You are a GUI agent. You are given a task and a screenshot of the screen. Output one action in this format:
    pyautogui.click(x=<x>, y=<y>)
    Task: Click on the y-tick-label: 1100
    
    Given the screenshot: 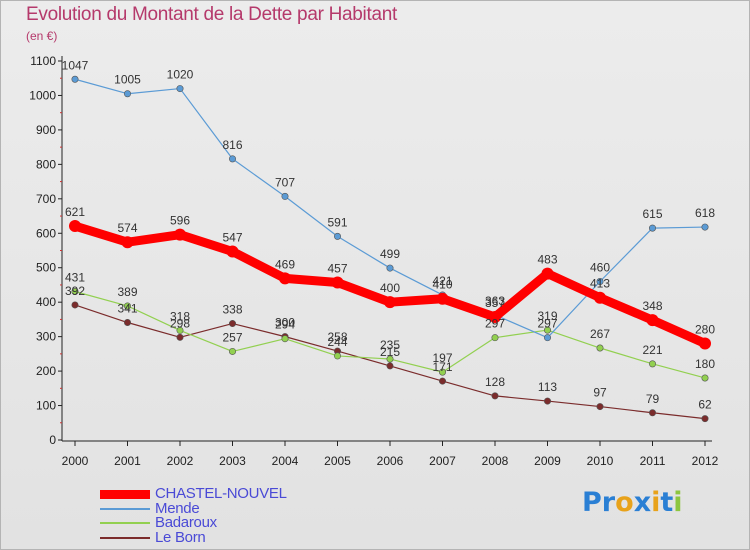 What is the action you would take?
    pyautogui.click(x=43, y=61)
    